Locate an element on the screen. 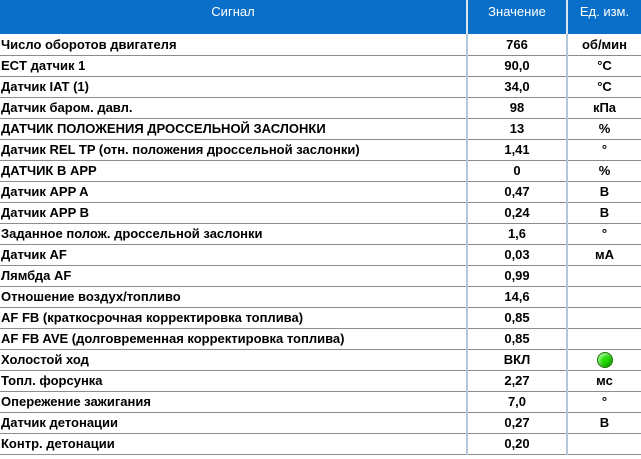 Image resolution: width=641 pixels, height=459 pixels. signal-unit-cell: мА is located at coordinates (604, 255).